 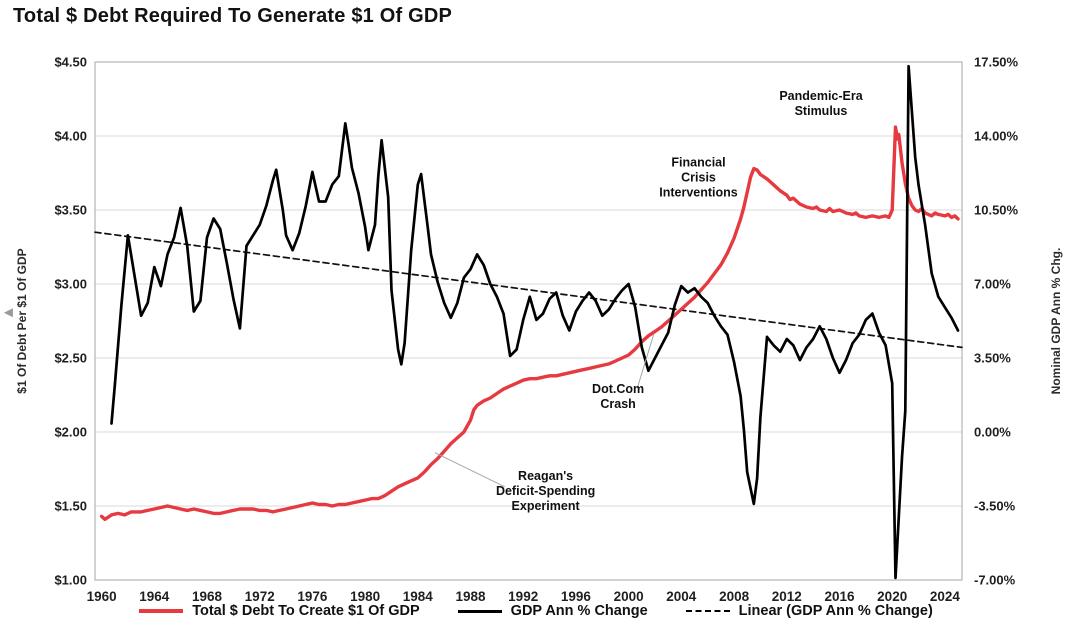 I want to click on x-axis-tick-label: 2012, so click(x=787, y=596).